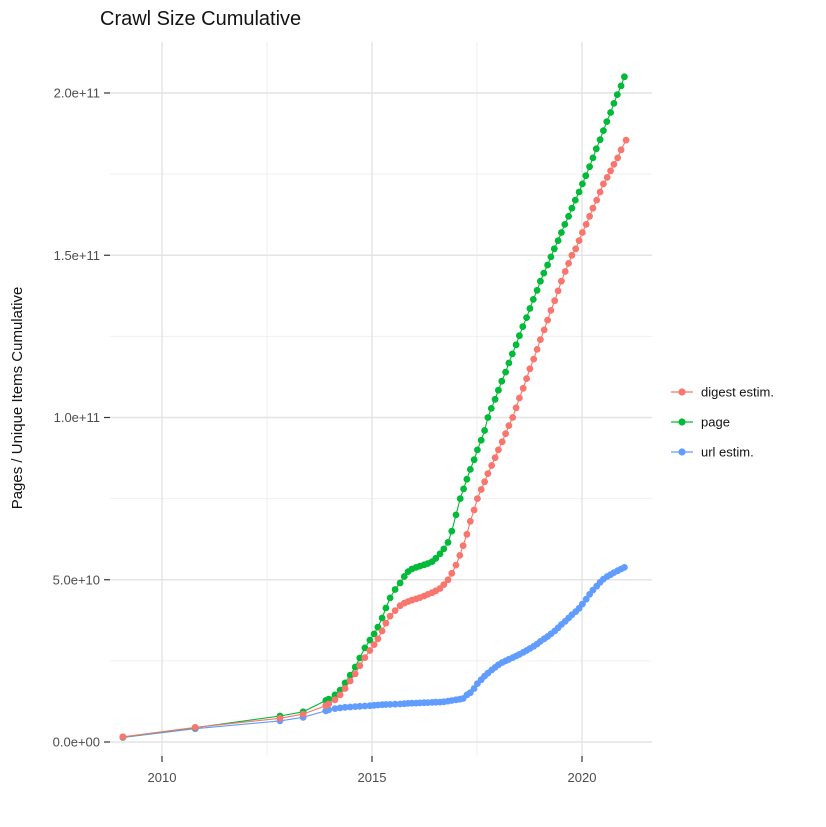 The width and height of the screenshot is (826, 827). Describe the element at coordinates (715, 422) in the screenshot. I see `legend-label-page: page` at that location.